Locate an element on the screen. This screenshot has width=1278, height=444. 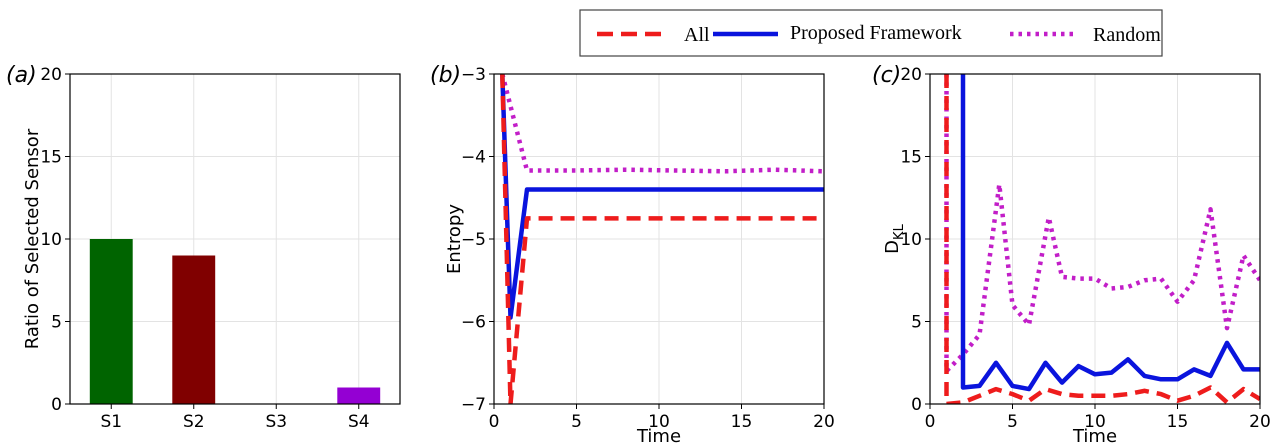
c-ytick-label: 5 is located at coordinates (916, 323).